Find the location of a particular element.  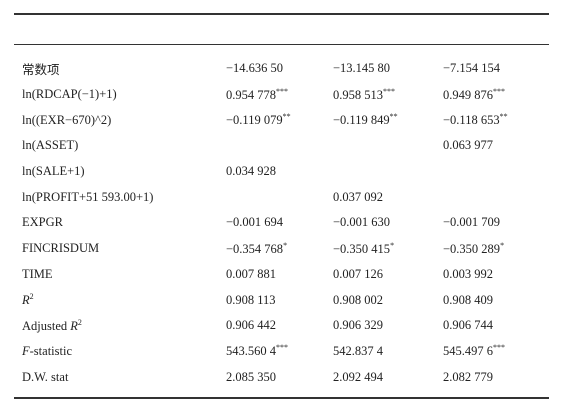

cell: 2.092 494 is located at coordinates (388, 377).